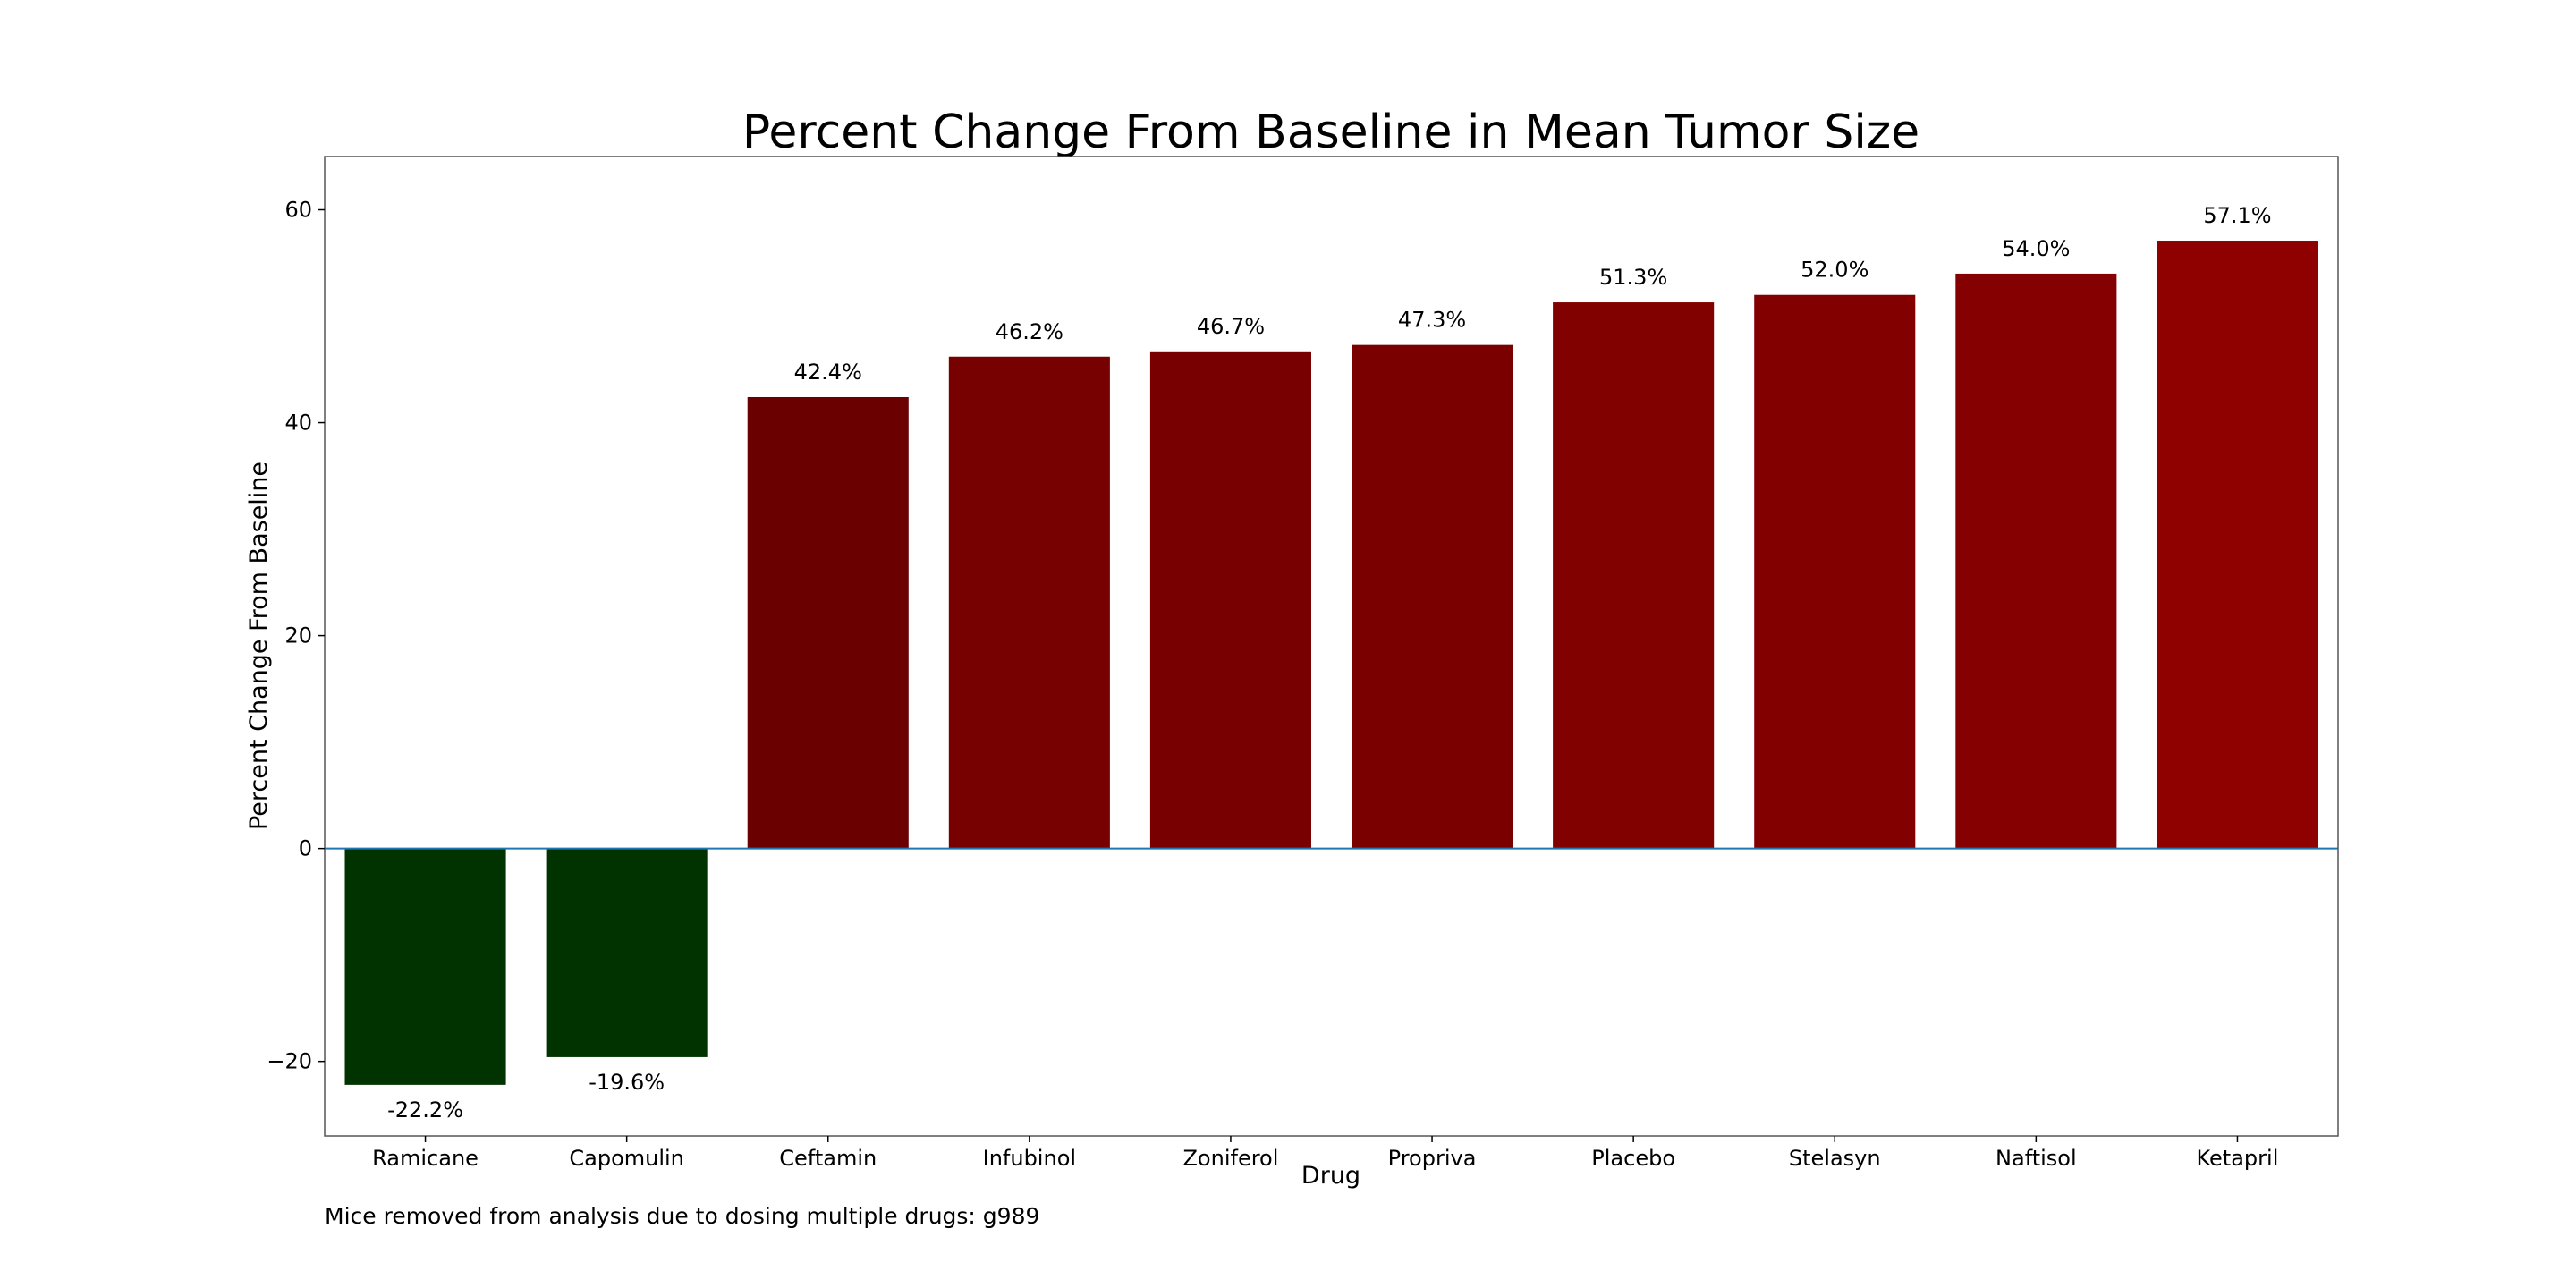 The height and width of the screenshot is (1288, 2576). Describe the element at coordinates (1835, 1158) in the screenshot. I see `x-tick-label: Stelasyn` at that location.